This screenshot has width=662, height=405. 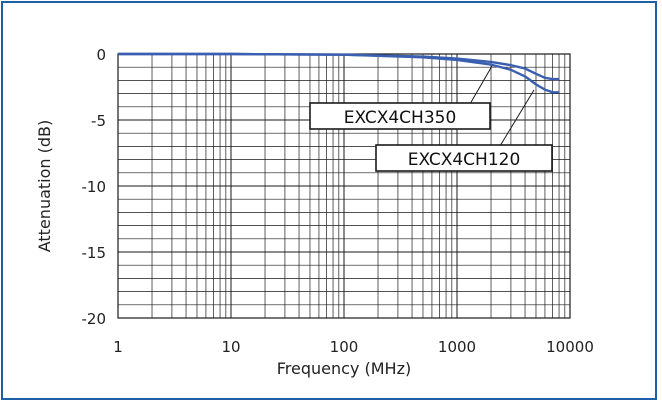 I want to click on series-label-excx4ch120: EXCX4CH120, so click(x=464, y=160).